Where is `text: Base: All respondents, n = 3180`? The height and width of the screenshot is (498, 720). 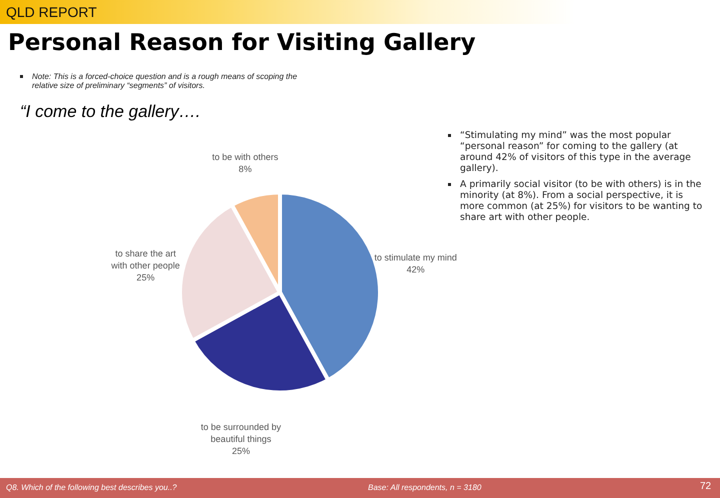 text: Base: All respondents, n = 3180 is located at coordinates (425, 487).